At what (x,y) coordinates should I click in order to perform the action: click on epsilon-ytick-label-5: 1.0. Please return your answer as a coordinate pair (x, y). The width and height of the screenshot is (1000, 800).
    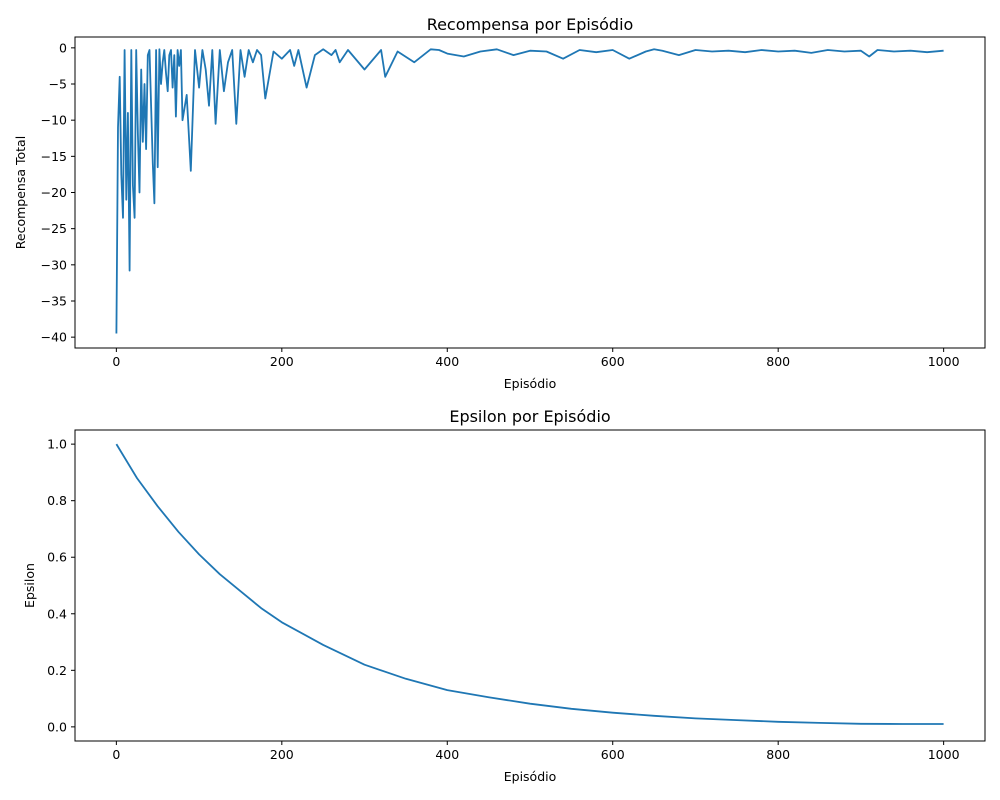
    Looking at the image, I should click on (57, 444).